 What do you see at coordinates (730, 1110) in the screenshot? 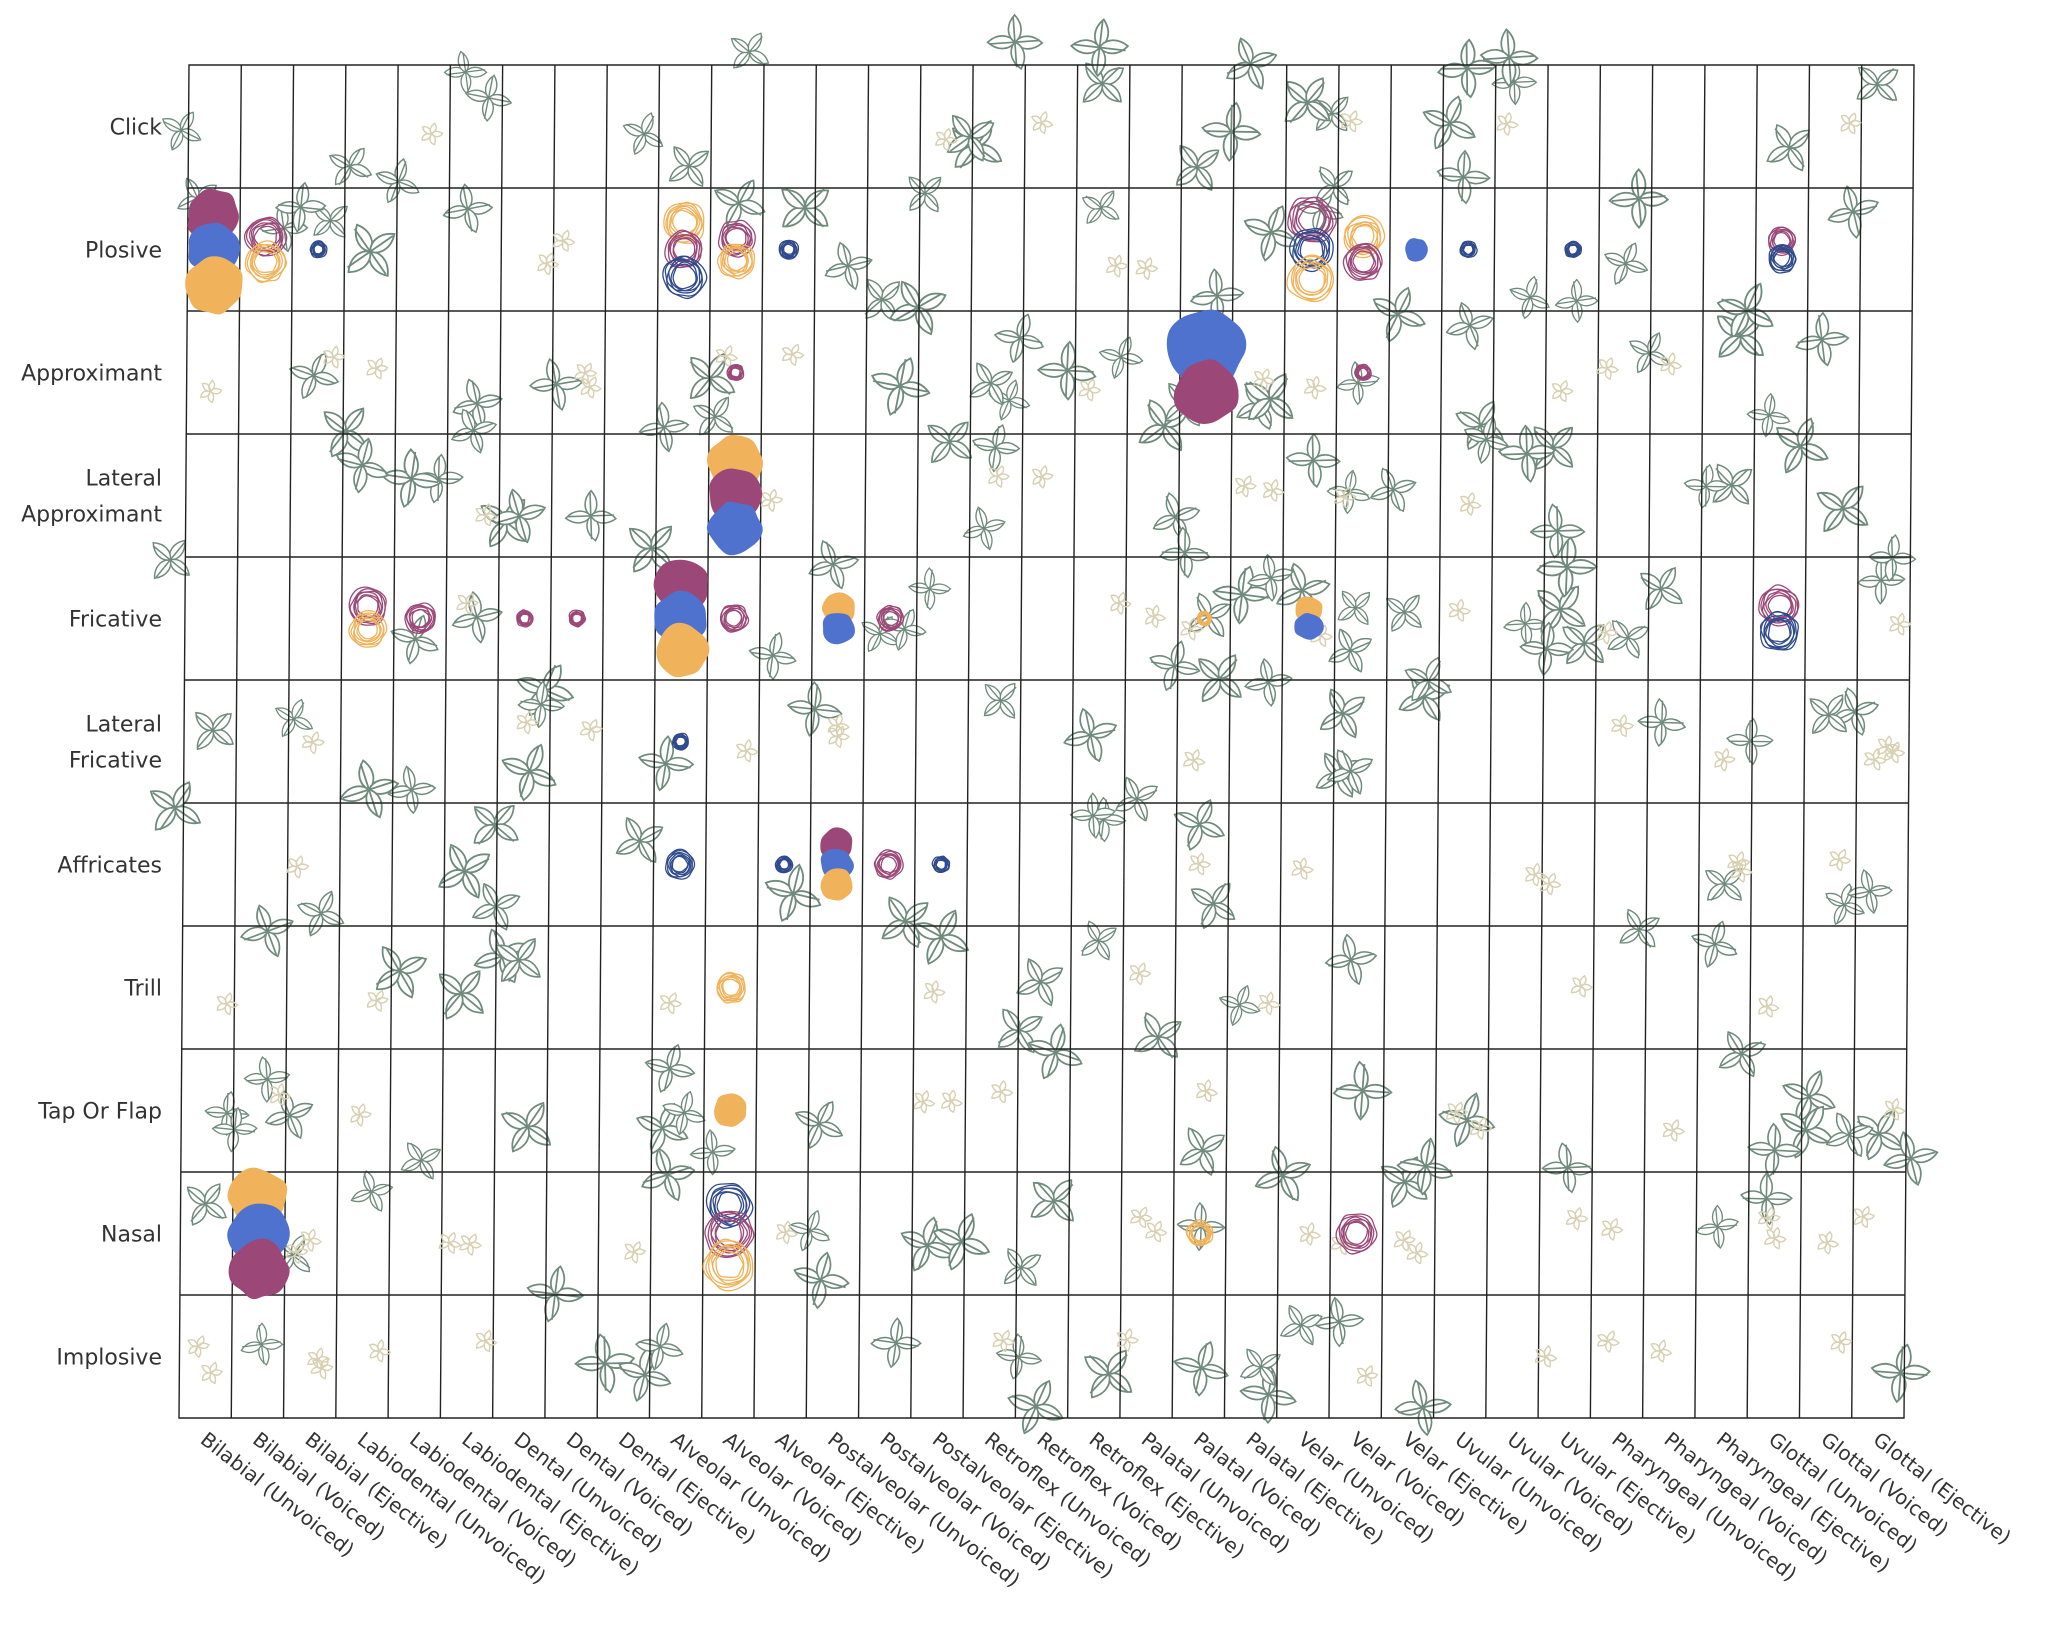
I see `blob-orange-r8-c10` at bounding box center [730, 1110].